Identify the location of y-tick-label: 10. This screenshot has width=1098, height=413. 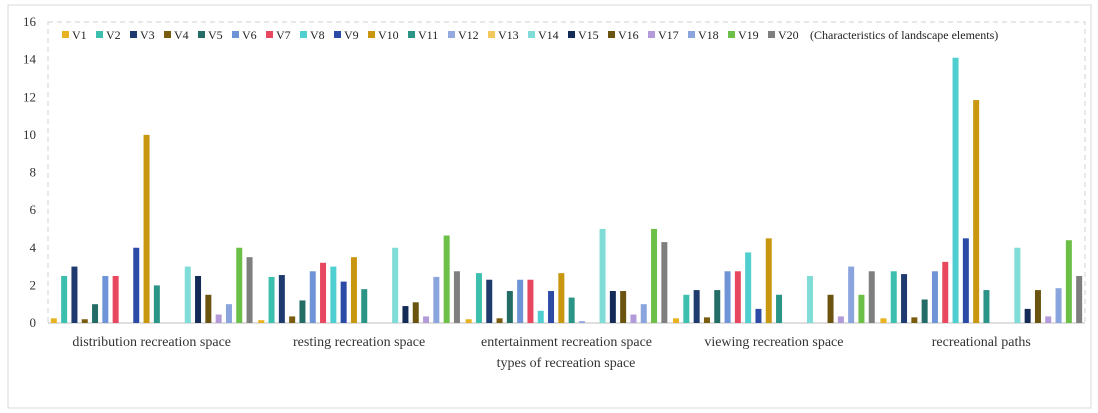
(29, 134).